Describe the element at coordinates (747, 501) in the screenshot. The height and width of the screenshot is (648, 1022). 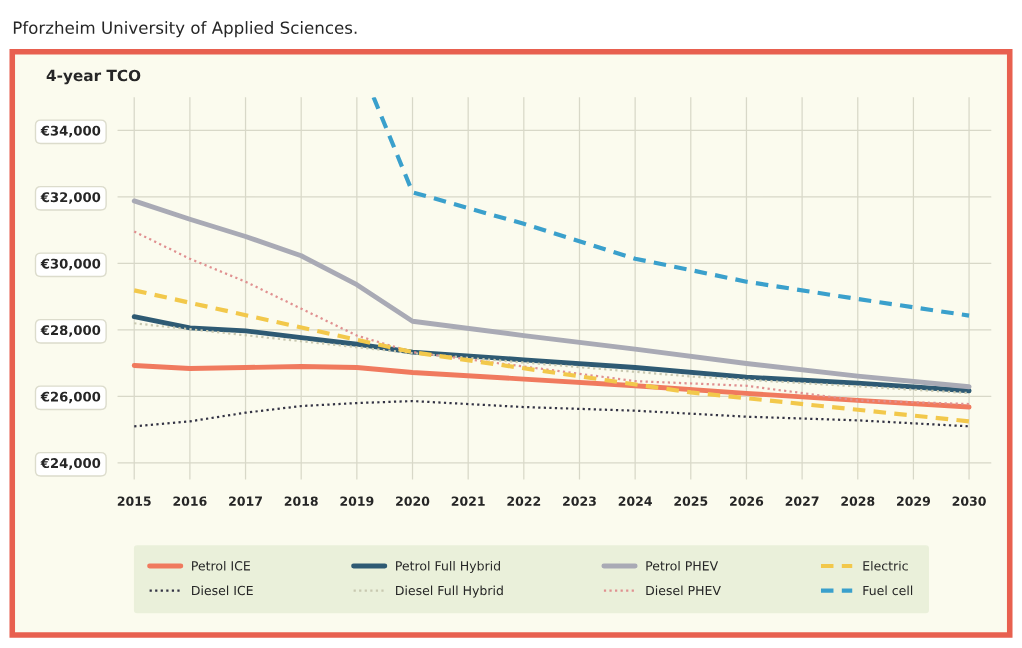
I see `x-tick-label: 2026` at that location.